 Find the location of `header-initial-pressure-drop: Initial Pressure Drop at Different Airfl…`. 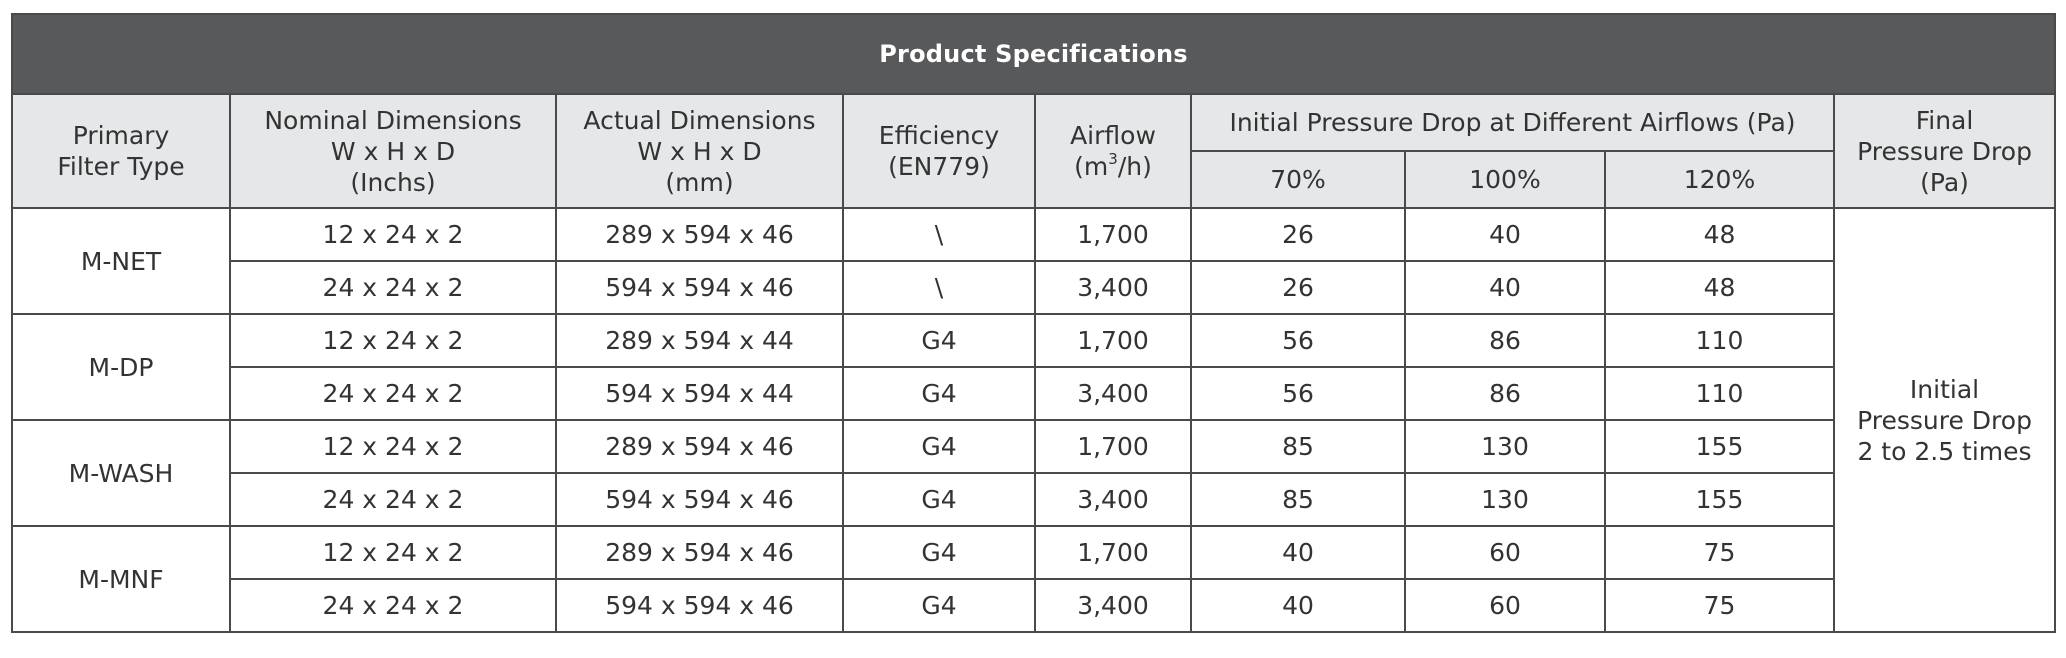

header-initial-pressure-drop: Initial Pressure Drop at Different Airfl… is located at coordinates (1512, 122).